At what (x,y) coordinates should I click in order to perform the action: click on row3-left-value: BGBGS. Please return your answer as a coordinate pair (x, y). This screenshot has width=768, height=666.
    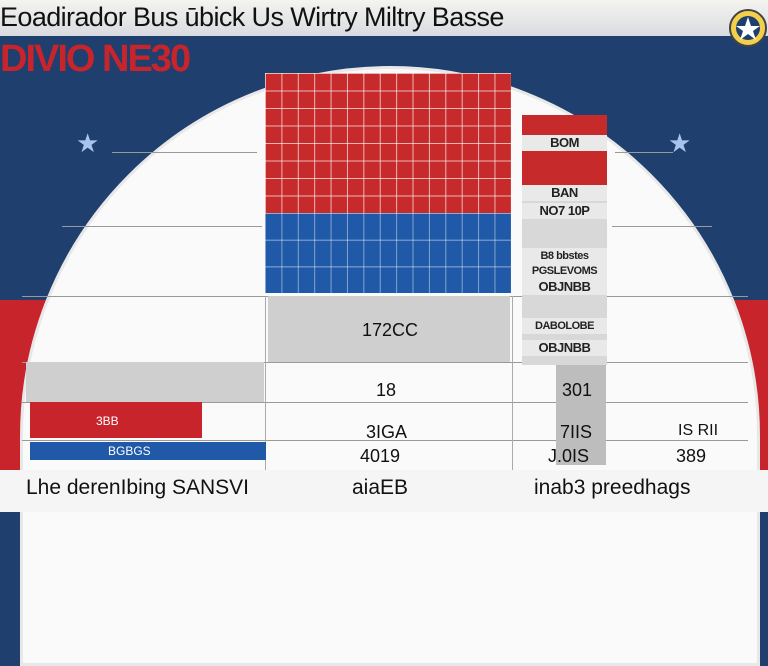
    Looking at the image, I should click on (129, 451).